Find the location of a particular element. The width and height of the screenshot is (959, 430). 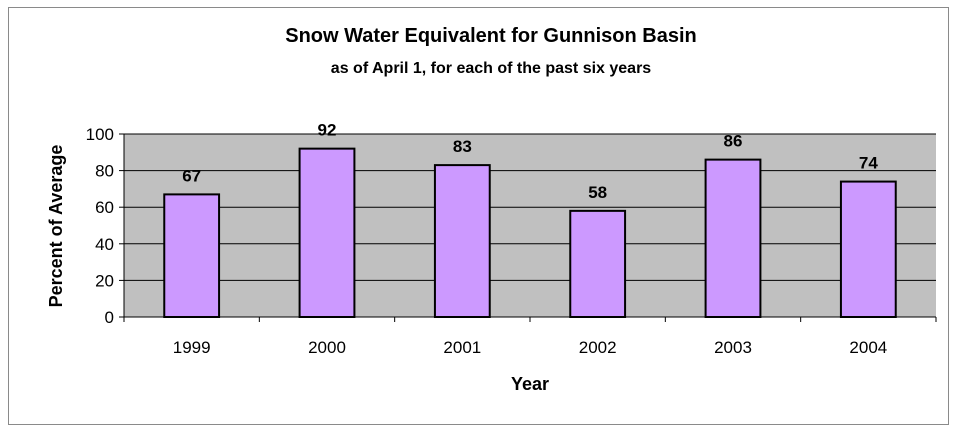

x-tick-label: 2004 is located at coordinates (868, 347).